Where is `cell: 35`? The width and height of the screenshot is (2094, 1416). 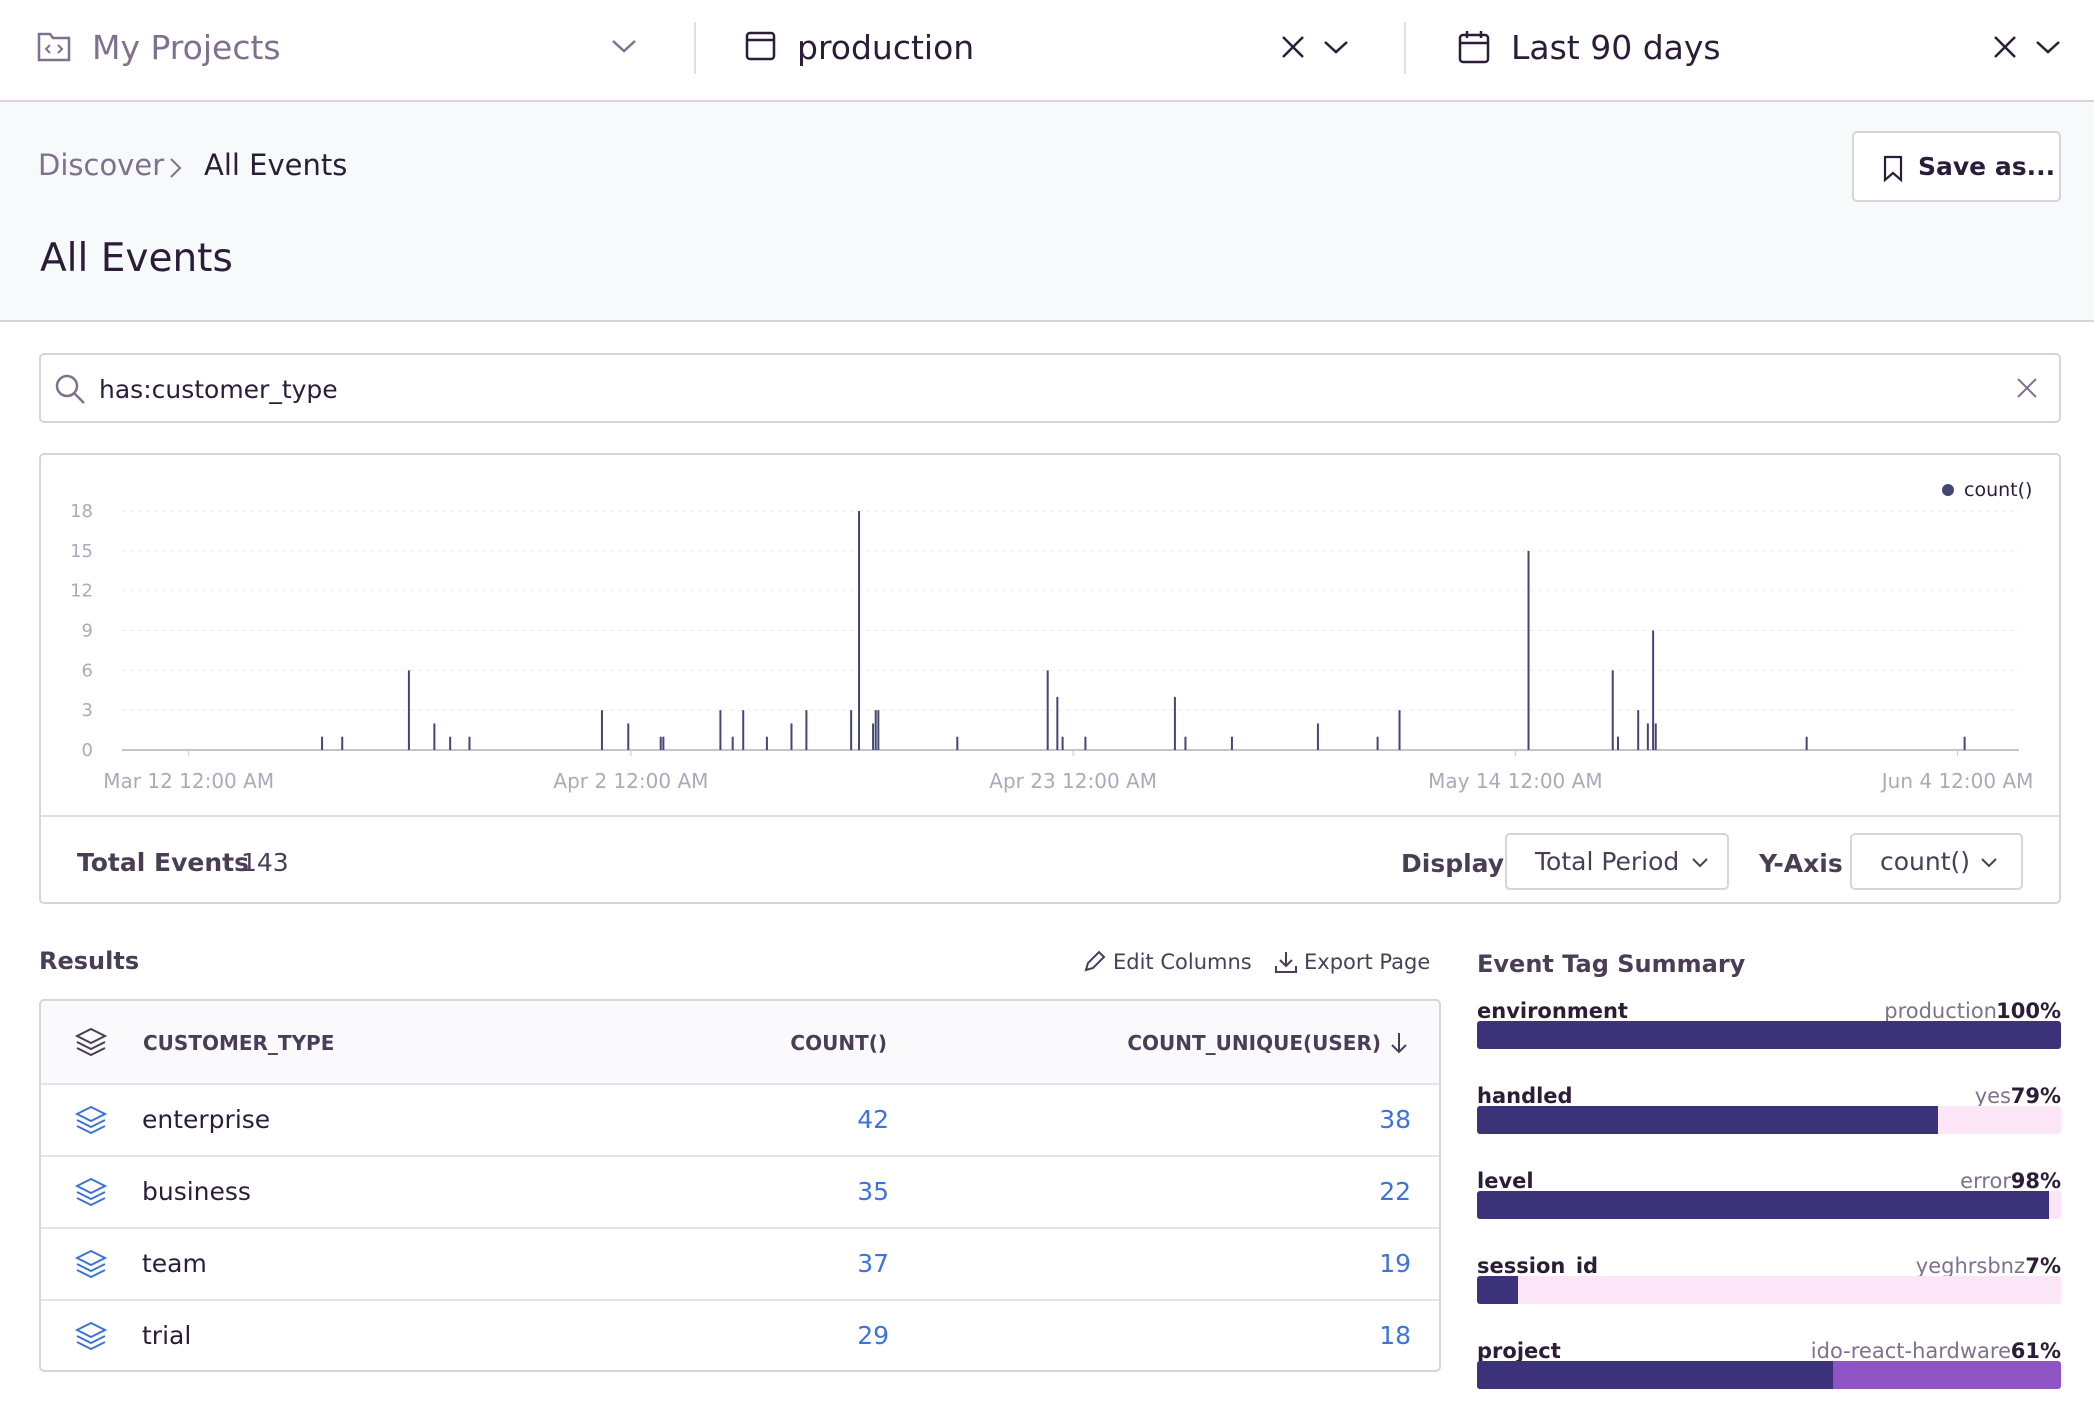 cell: 35 is located at coordinates (873, 1191).